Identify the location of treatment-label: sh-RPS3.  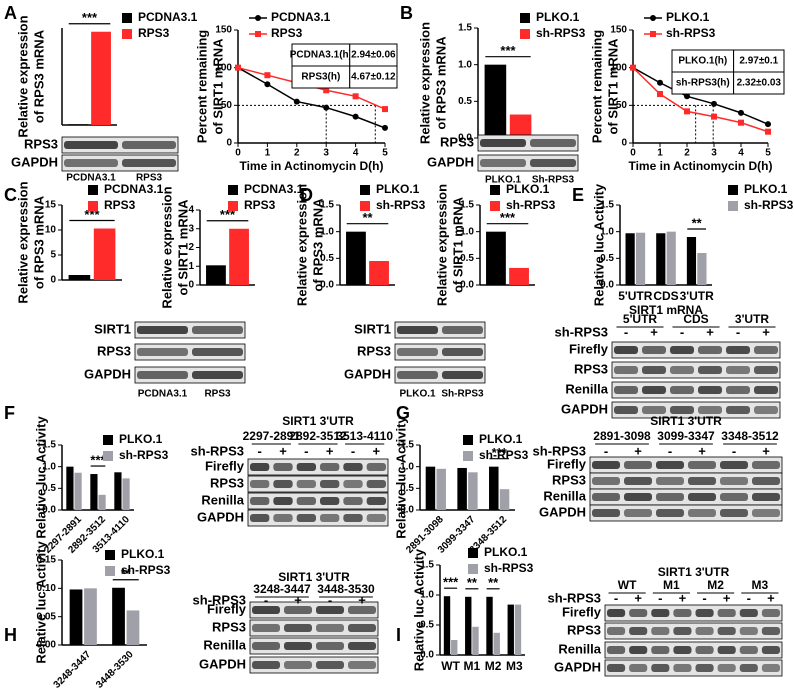
(217, 450).